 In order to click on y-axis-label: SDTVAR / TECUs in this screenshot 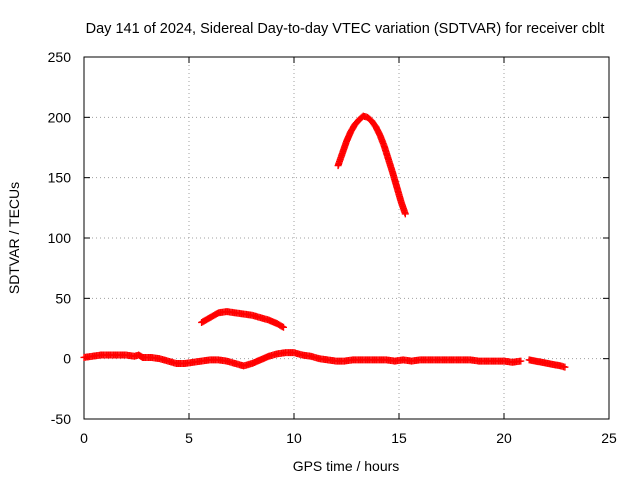, I will do `click(14, 238)`.